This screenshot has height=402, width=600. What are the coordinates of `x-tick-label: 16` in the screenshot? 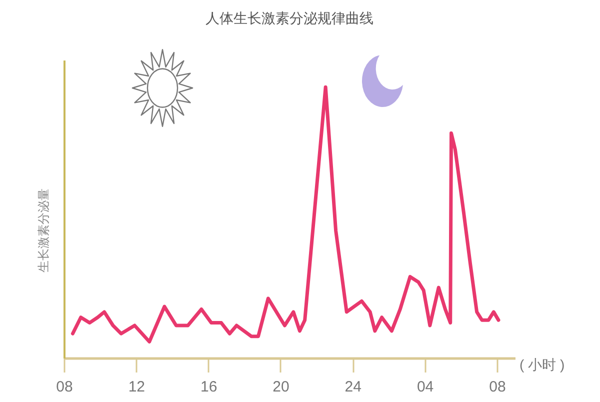 It's located at (209, 387).